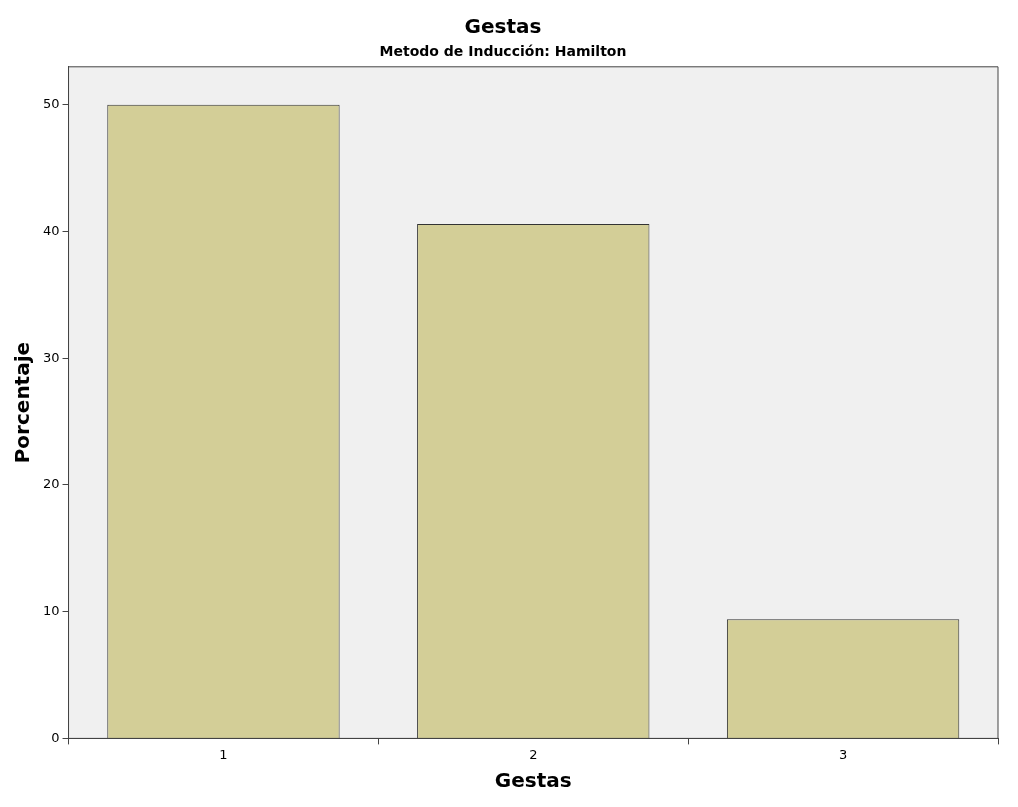 Image resolution: width=1018 pixels, height=807 pixels. What do you see at coordinates (51, 104) in the screenshot?
I see `y-tick-label: 50` at bounding box center [51, 104].